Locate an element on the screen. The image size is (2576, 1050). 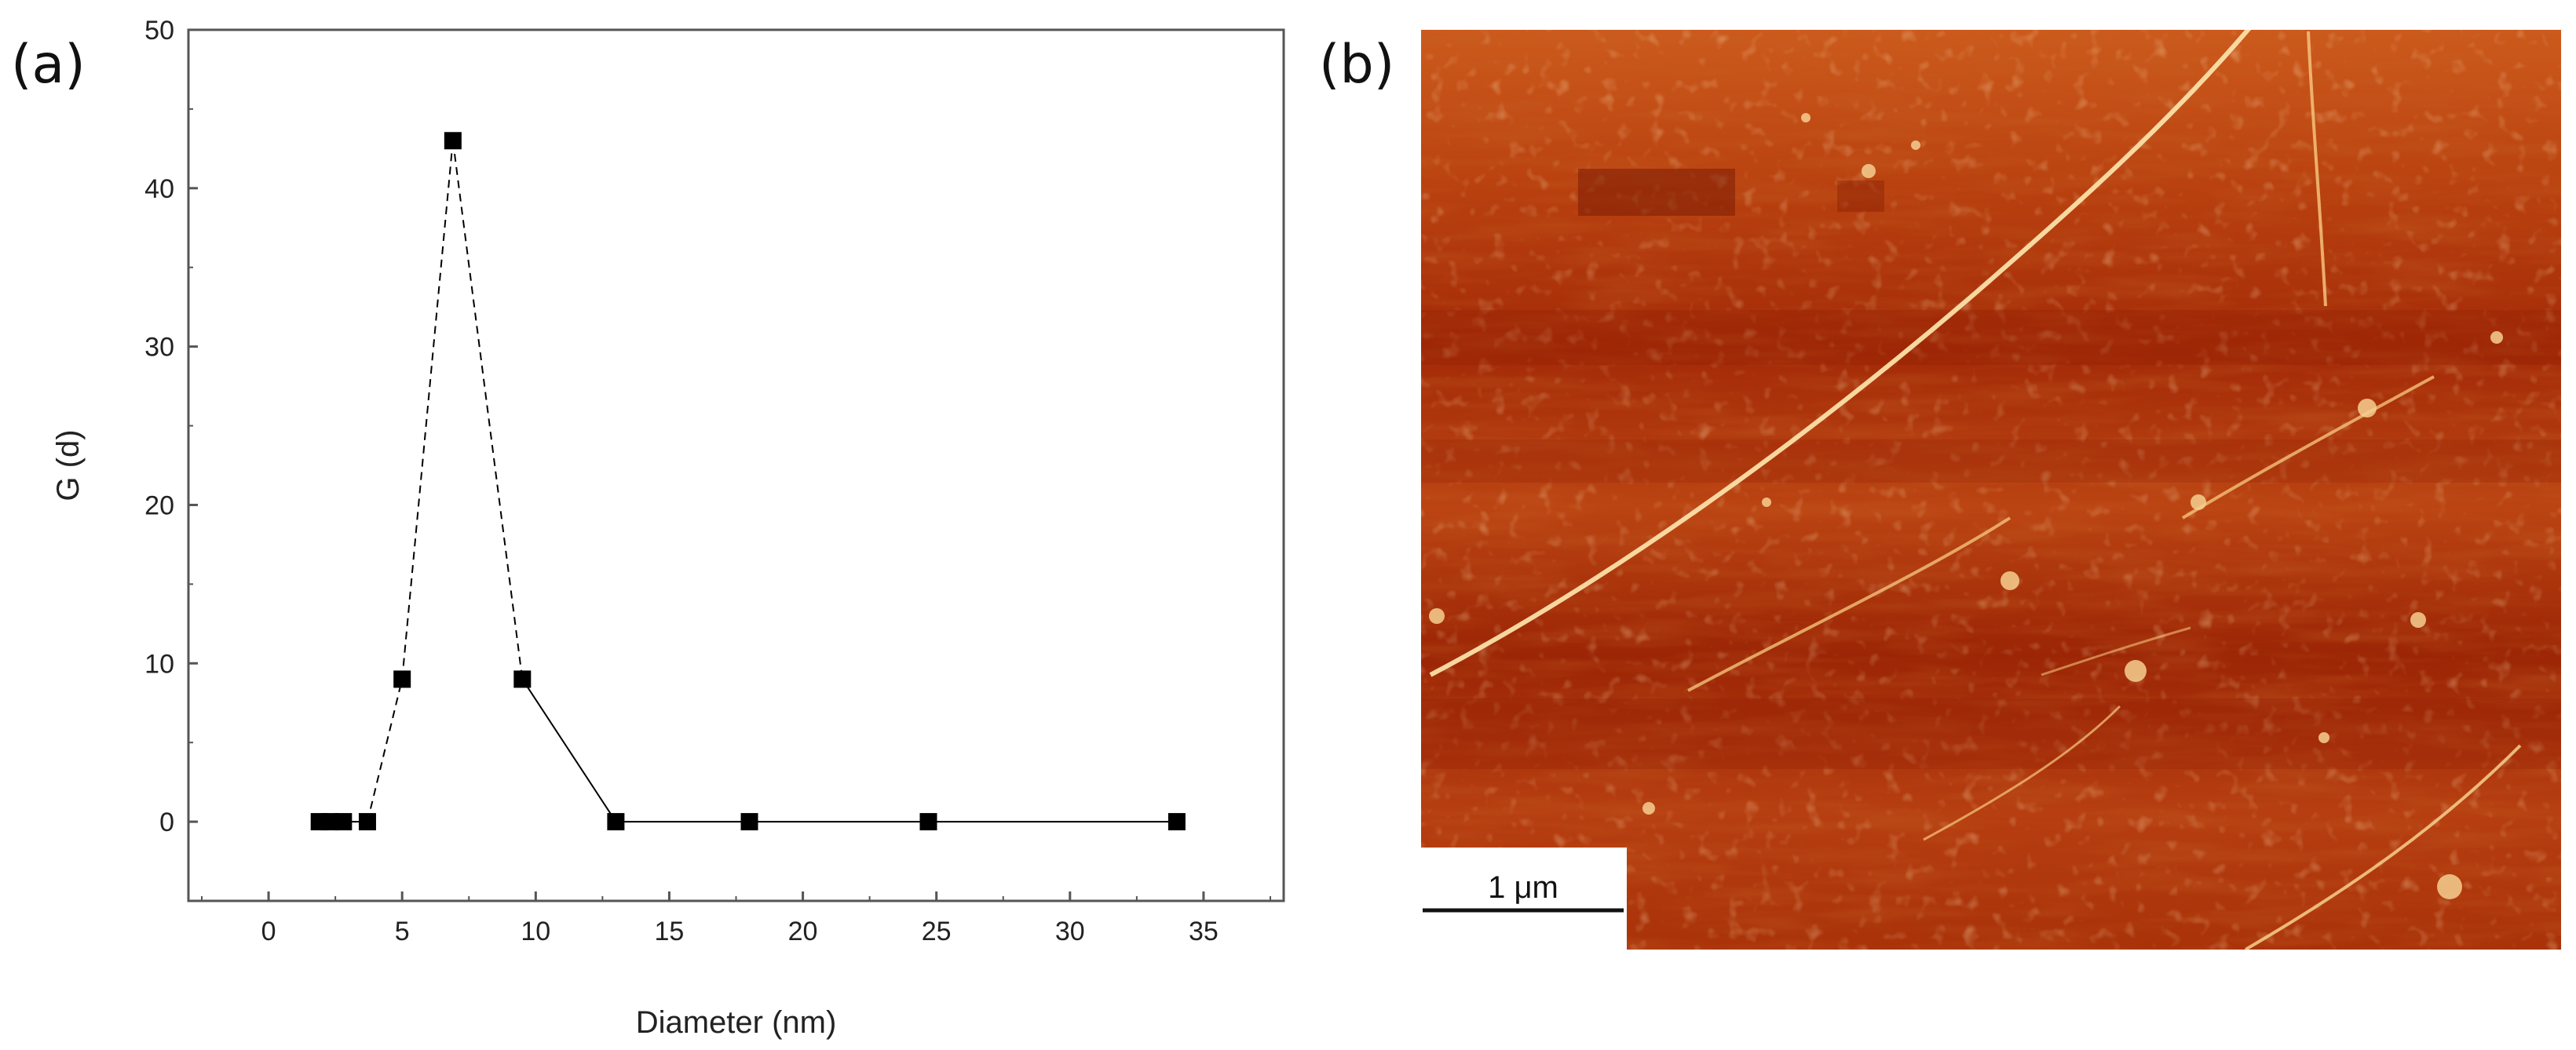
y-tick-label: 30 is located at coordinates (159, 348).